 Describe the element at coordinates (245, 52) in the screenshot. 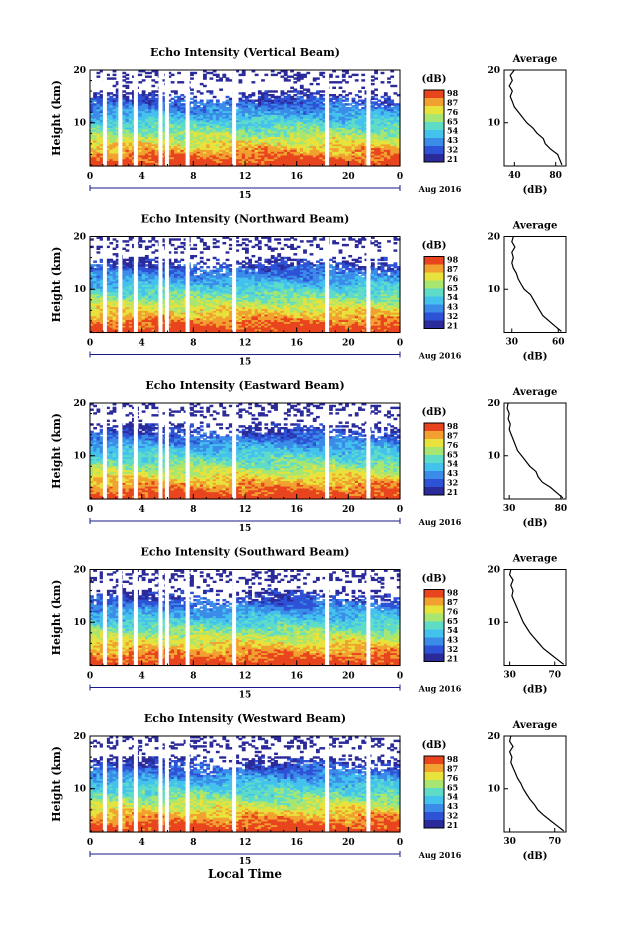

I see `panel-title: Echo Intensity (Vertical Beam)` at that location.